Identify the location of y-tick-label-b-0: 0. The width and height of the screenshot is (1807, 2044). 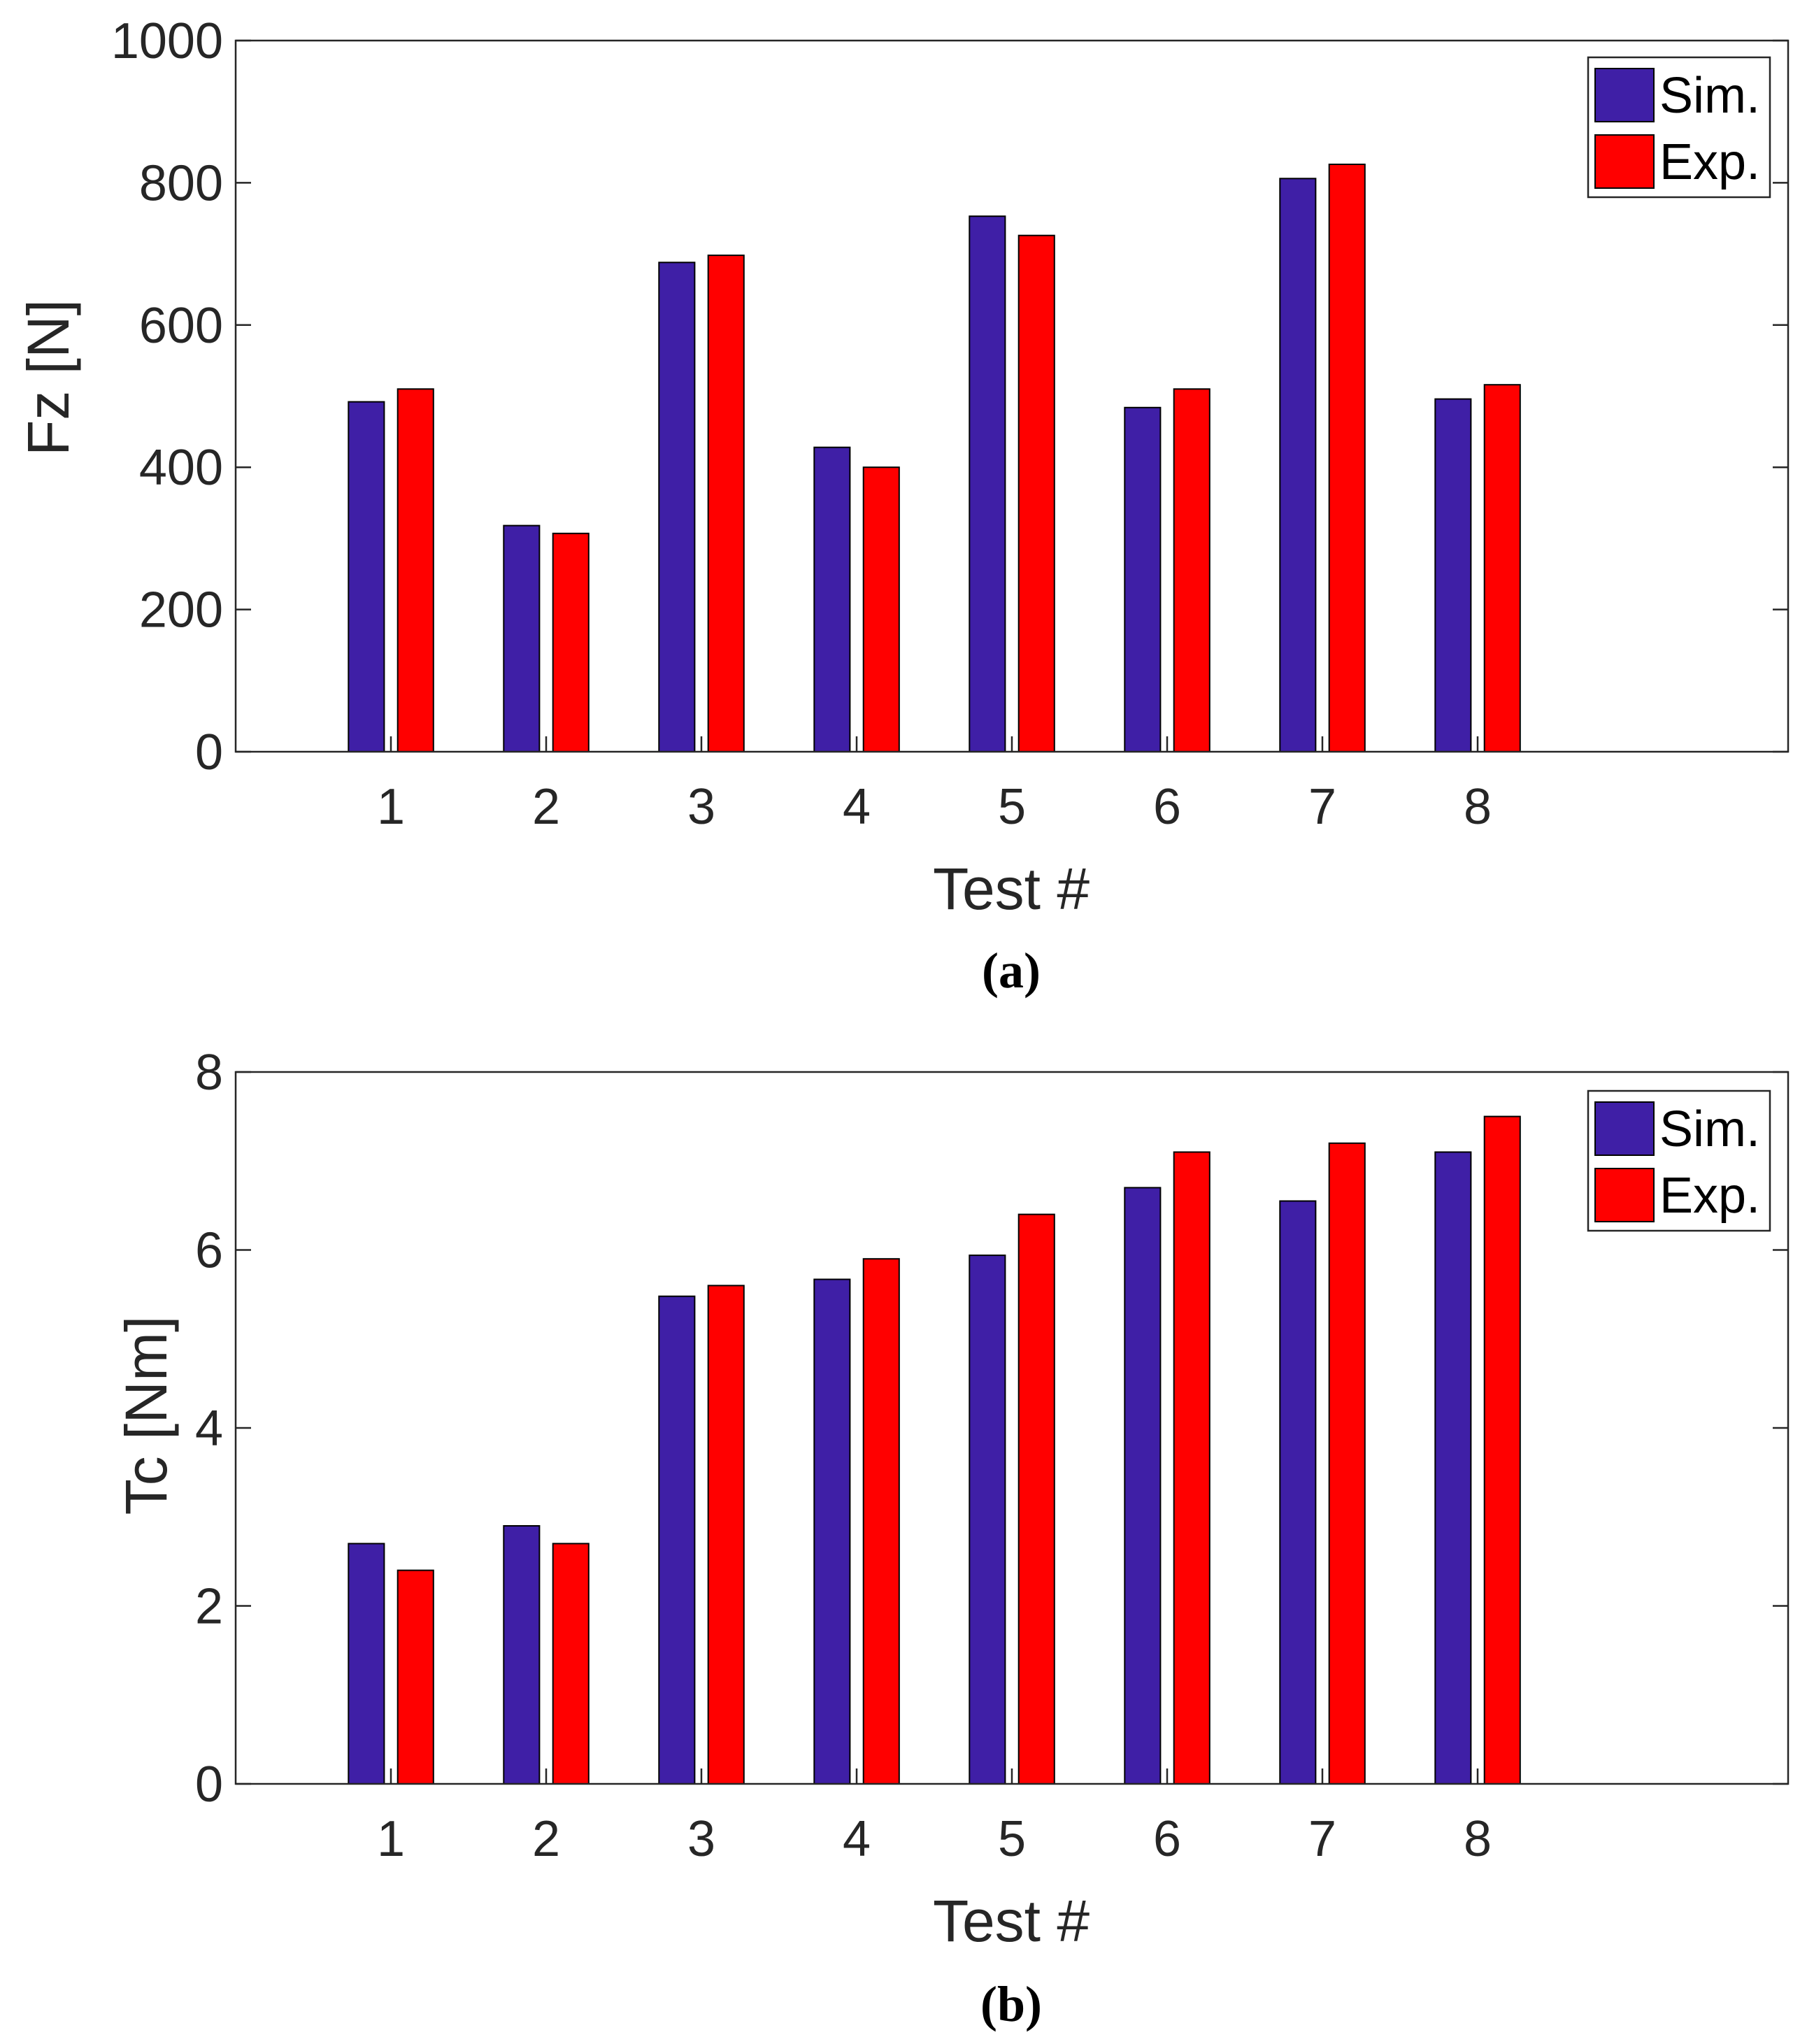
(209, 1785).